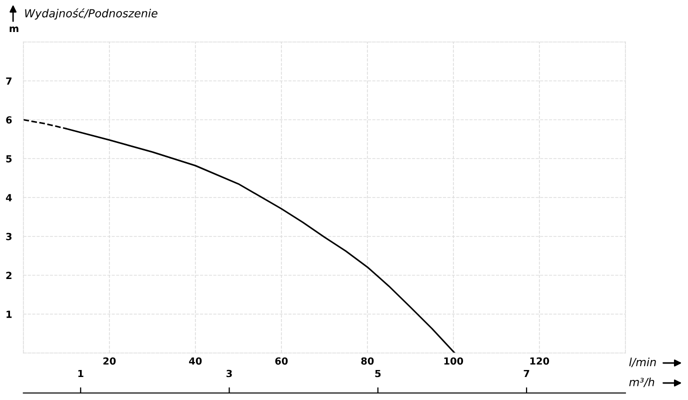 The image size is (688, 400). What do you see at coordinates (9, 314) in the screenshot?
I see `y-tick-label: 1` at bounding box center [9, 314].